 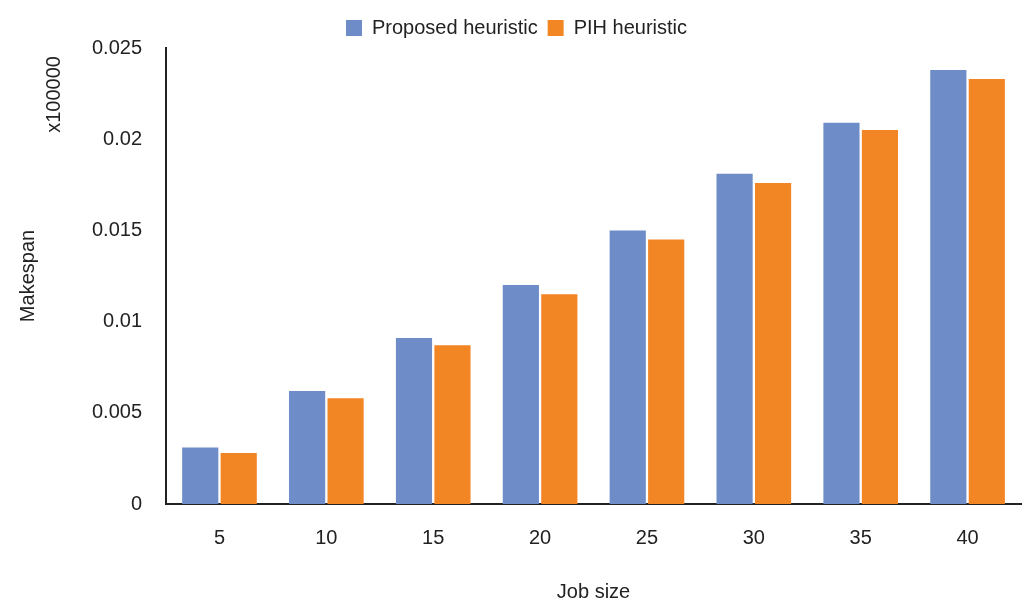 What do you see at coordinates (967, 536) in the screenshot?
I see `x-tick-label: 40` at bounding box center [967, 536].